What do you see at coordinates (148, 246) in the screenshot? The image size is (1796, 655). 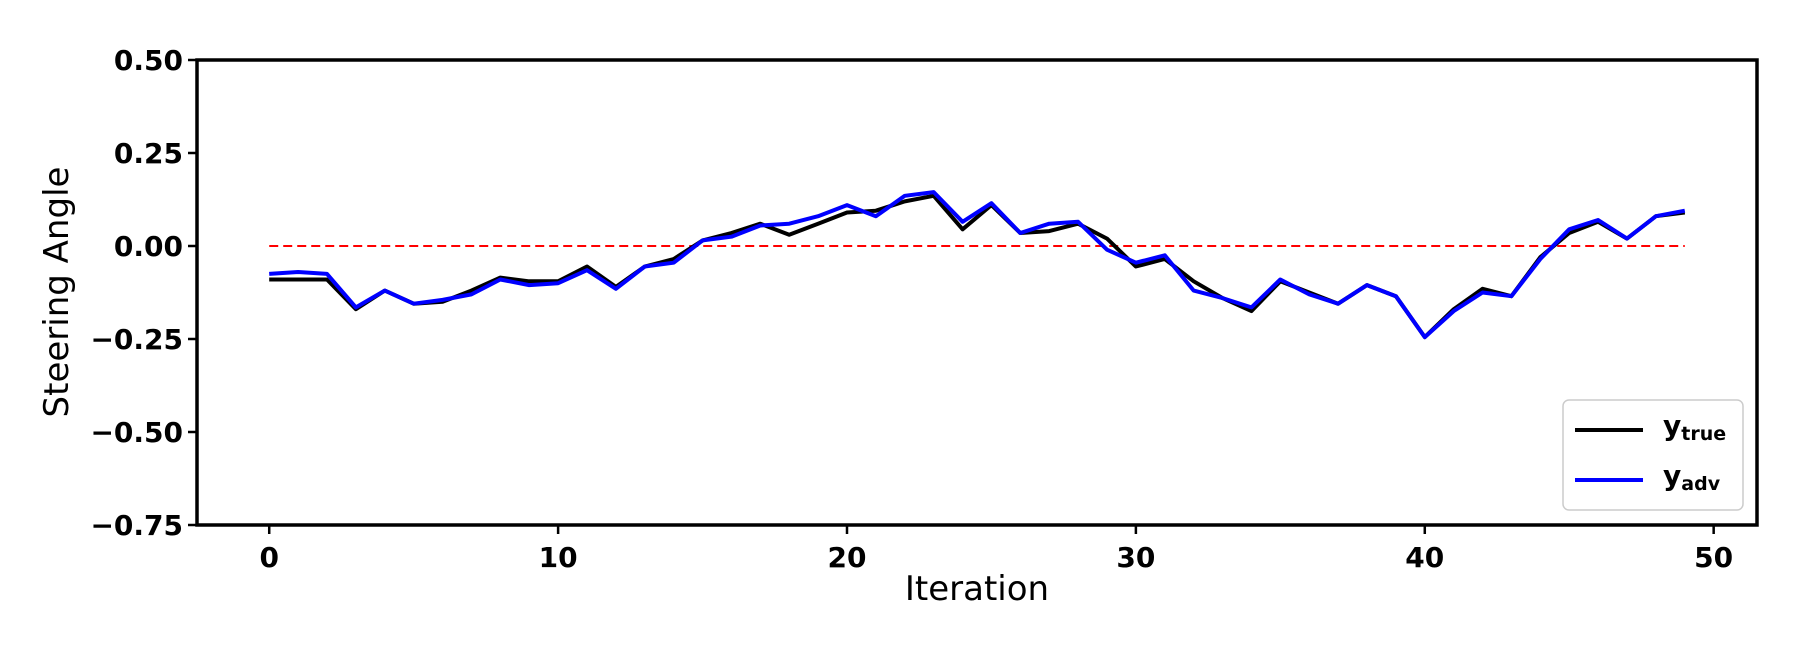 I see `y-tick-label: 0.00` at bounding box center [148, 246].